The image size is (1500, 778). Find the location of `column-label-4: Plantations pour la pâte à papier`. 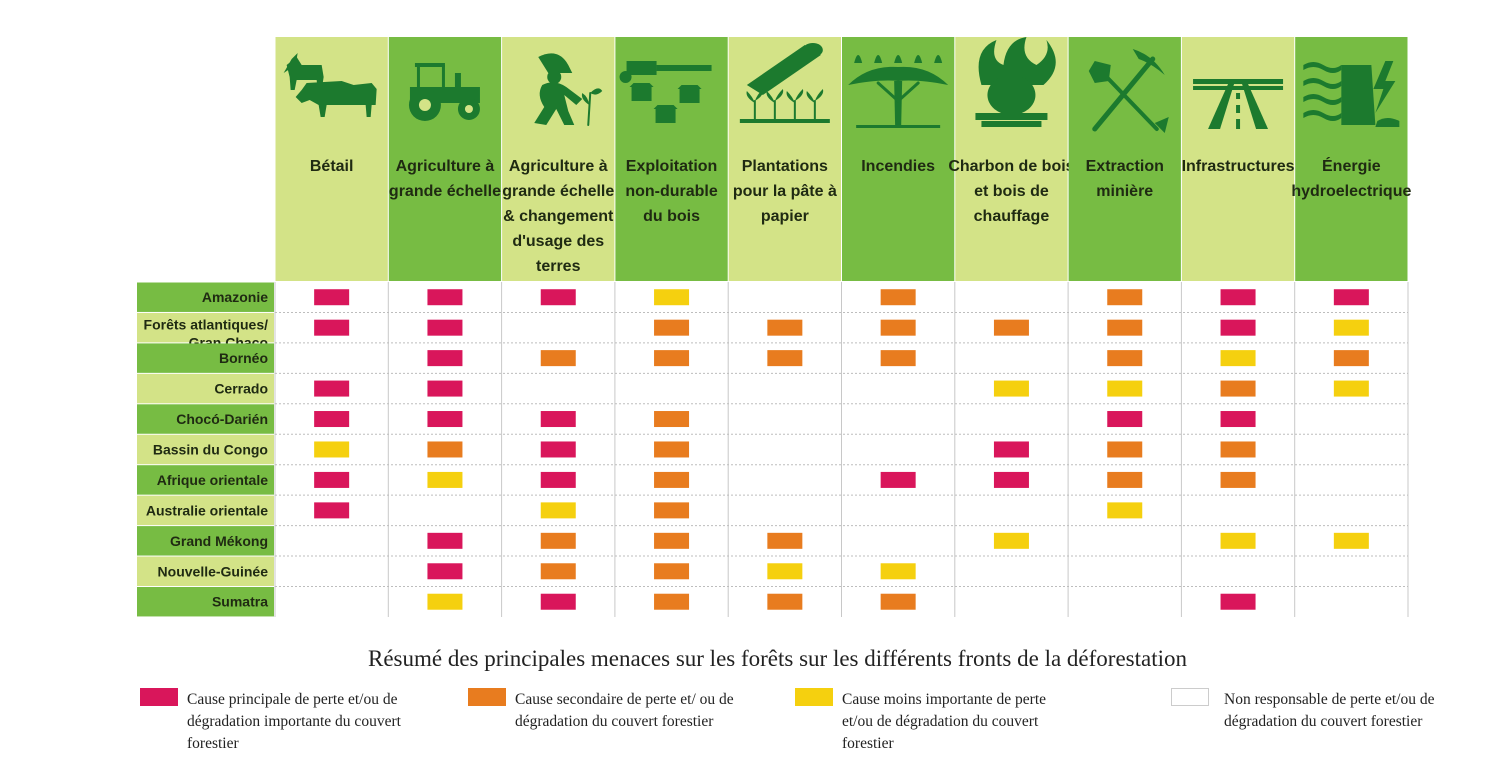

column-label-4: Plantations pour la pâte à papier is located at coordinates (785, 191).